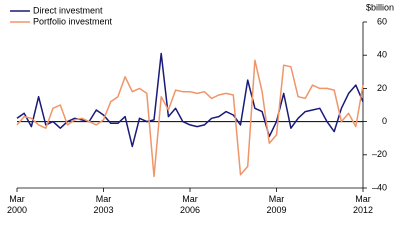 The image size is (397, 240). I want to click on x-tick-label: Mar 2012, so click(363, 204).